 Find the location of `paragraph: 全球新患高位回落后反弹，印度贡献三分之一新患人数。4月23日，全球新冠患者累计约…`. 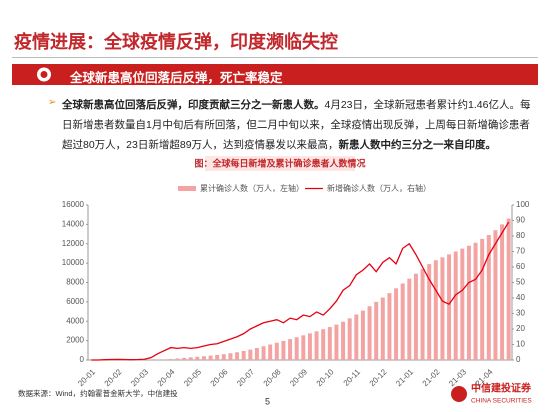

paragraph: 全球新患高位回落后反弹，印度贡献三分之一新患人数。4月23日，全球新冠患者累计约… is located at coordinates (298, 125).